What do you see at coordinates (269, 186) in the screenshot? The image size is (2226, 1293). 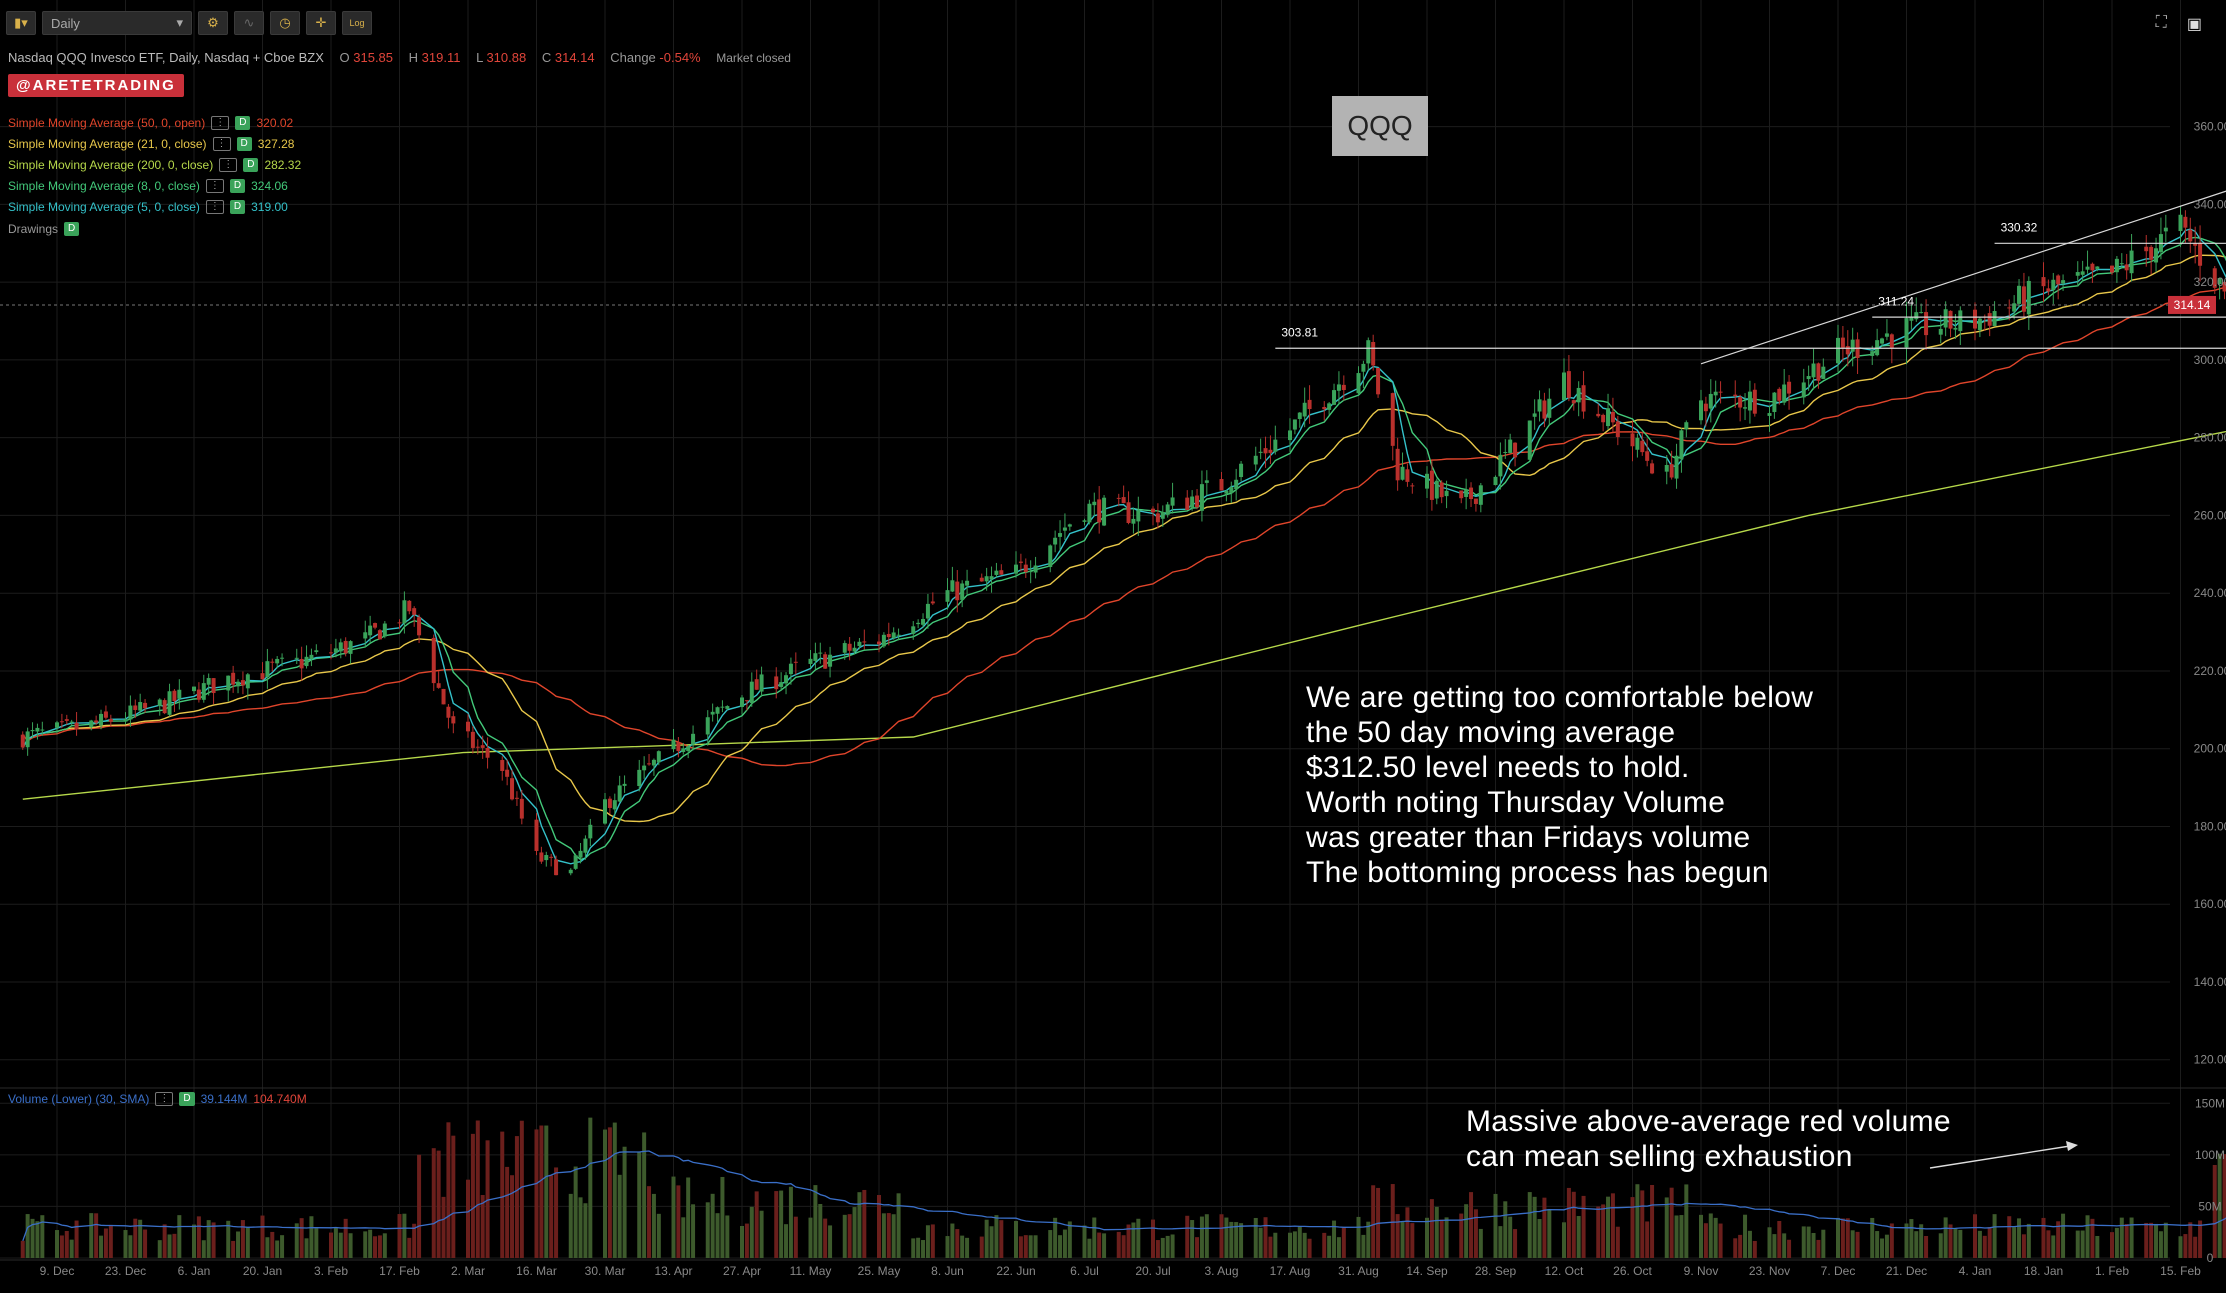 I see `indicator-value: 324.06` at bounding box center [269, 186].